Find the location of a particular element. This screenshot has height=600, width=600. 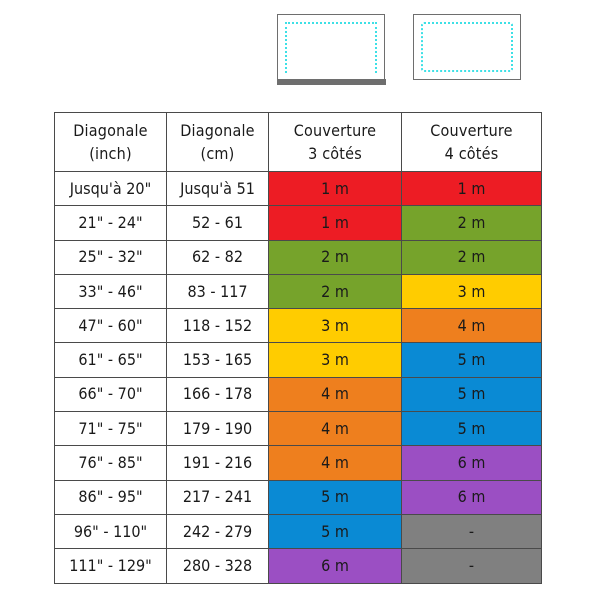

cell-diagonal-inch: 66" - 70" is located at coordinates (110, 394).